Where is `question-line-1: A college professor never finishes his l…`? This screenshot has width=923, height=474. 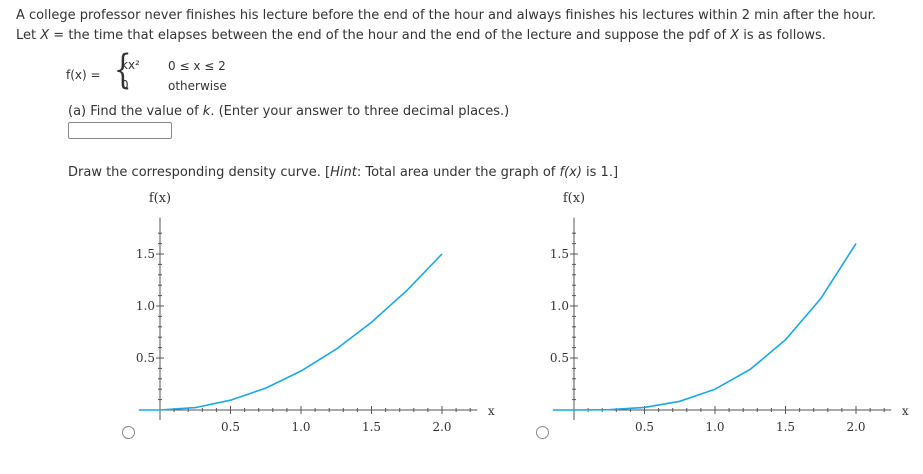
question-line-1: A college professor never finishes his l… is located at coordinates (446, 15).